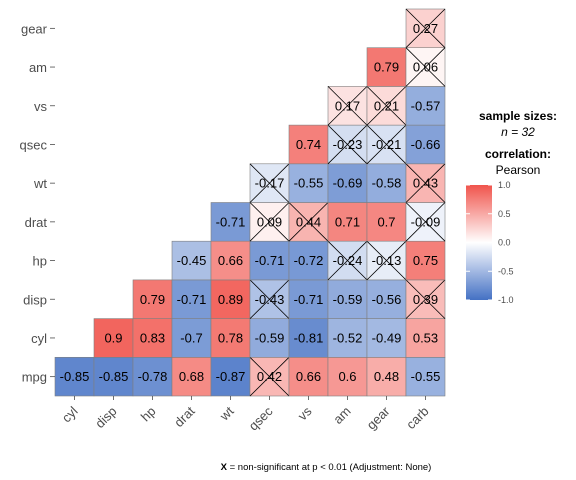 The width and height of the screenshot is (576, 480). Describe the element at coordinates (34, 377) in the screenshot. I see `y-tick-label: mpg` at that location.